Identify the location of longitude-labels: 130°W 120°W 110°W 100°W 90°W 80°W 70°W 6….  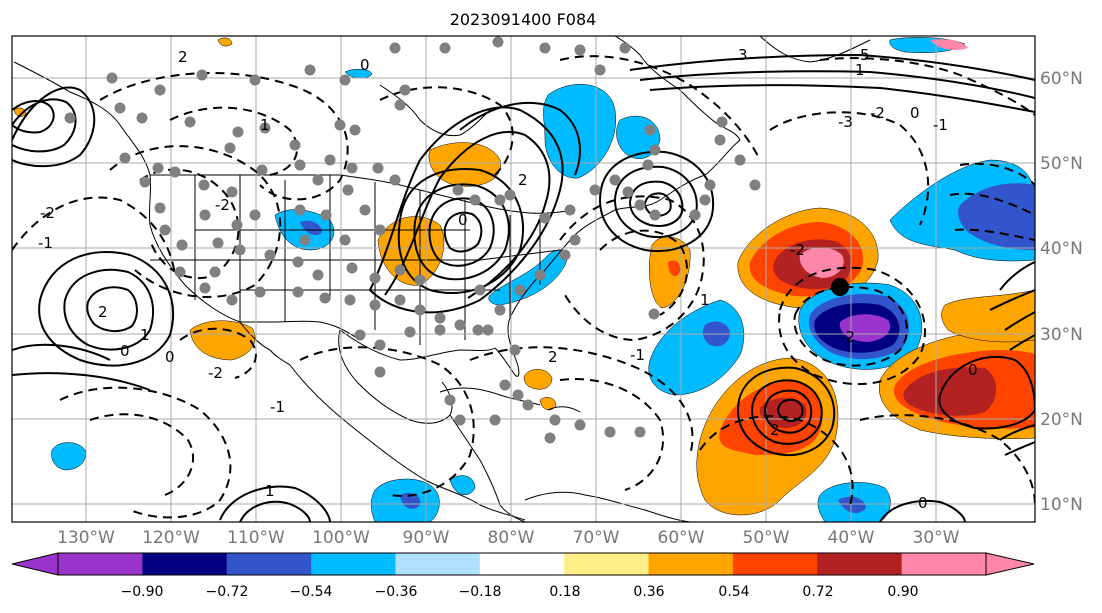
(508, 538).